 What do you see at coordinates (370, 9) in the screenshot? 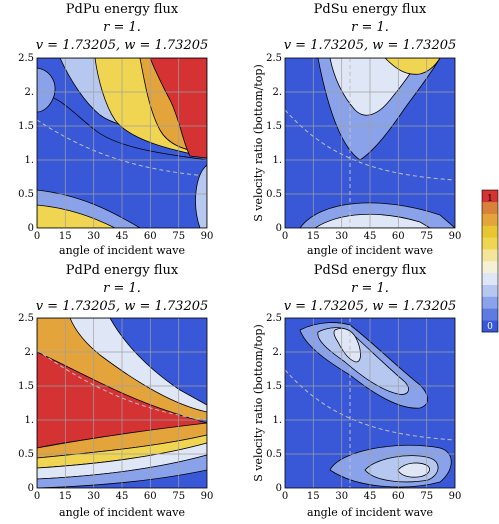
I see `panel-title: PdSu energy flux` at bounding box center [370, 9].